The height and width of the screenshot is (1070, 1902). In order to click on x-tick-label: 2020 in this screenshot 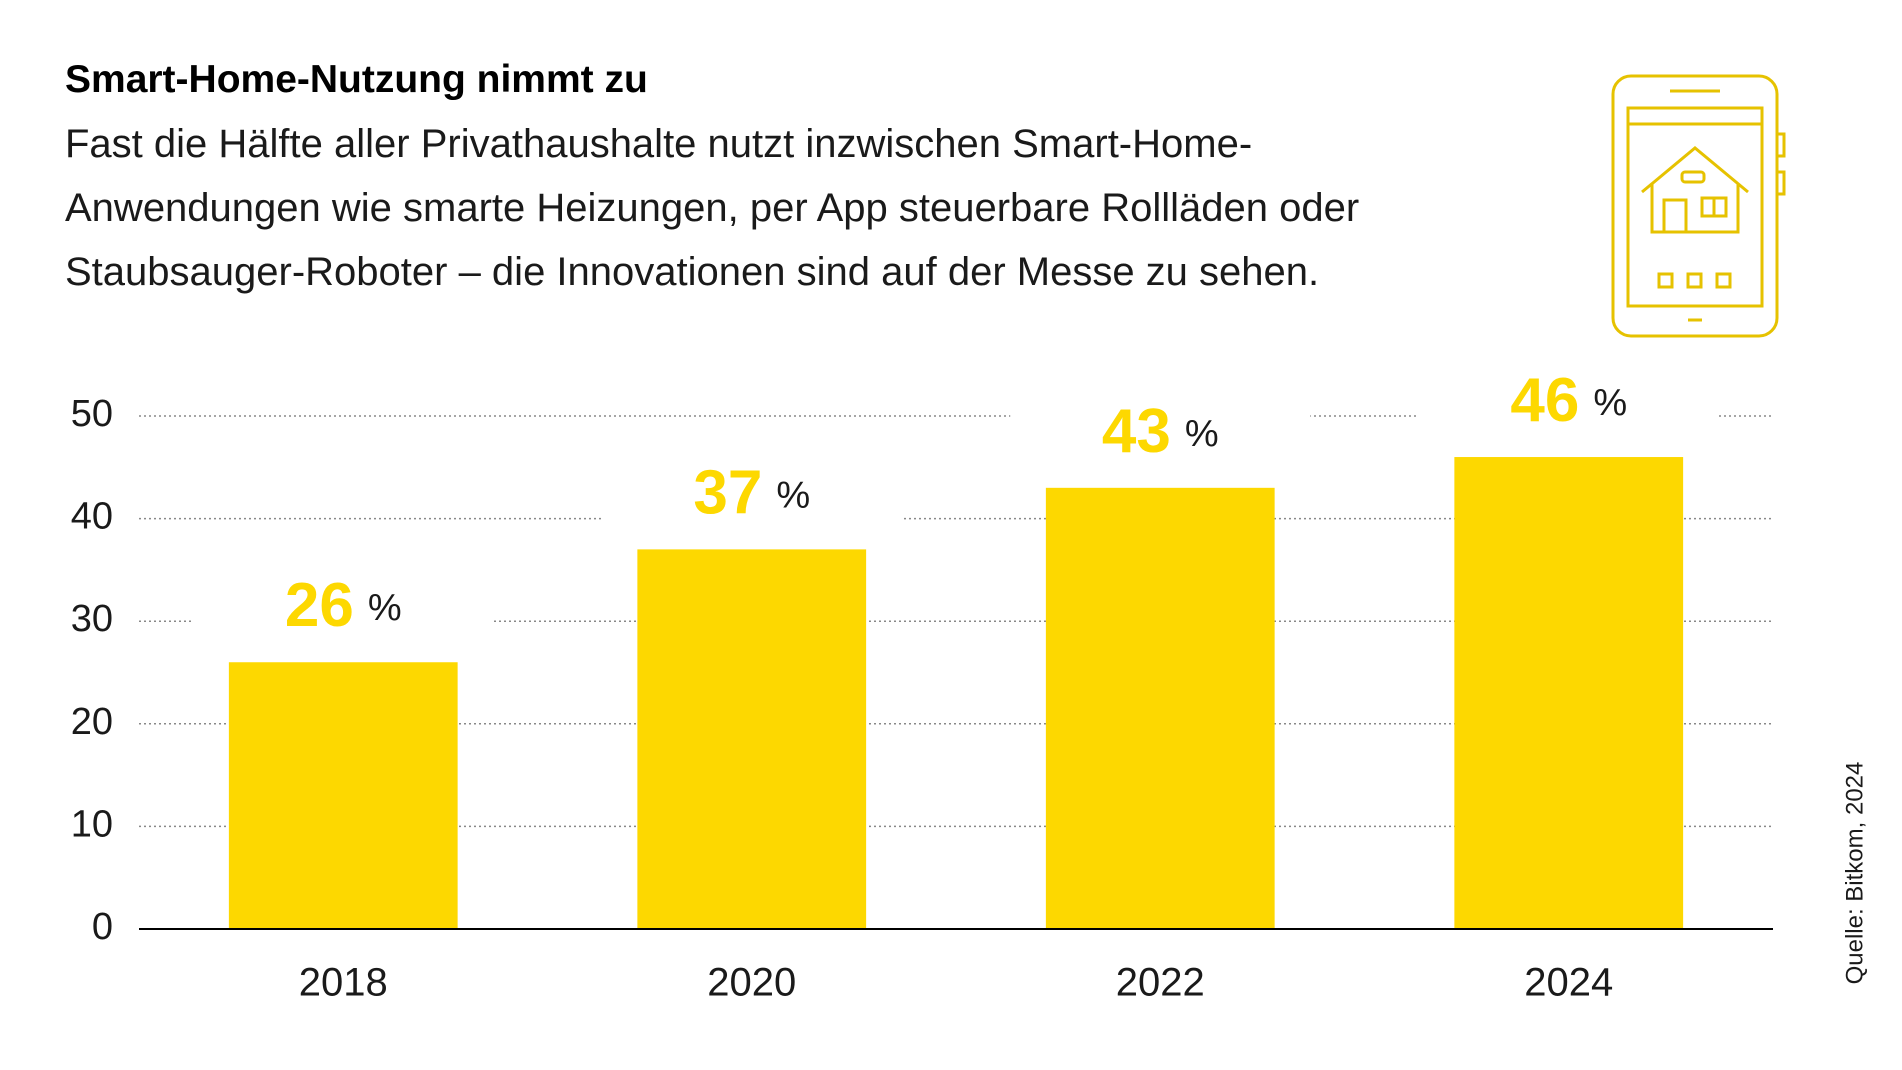, I will do `click(751, 983)`.